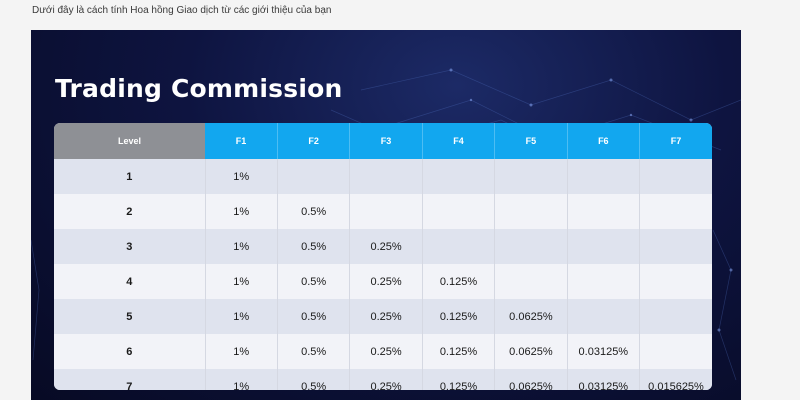 The image size is (800, 400). I want to click on table-row: 2 1% 0.5%, so click(383, 211).